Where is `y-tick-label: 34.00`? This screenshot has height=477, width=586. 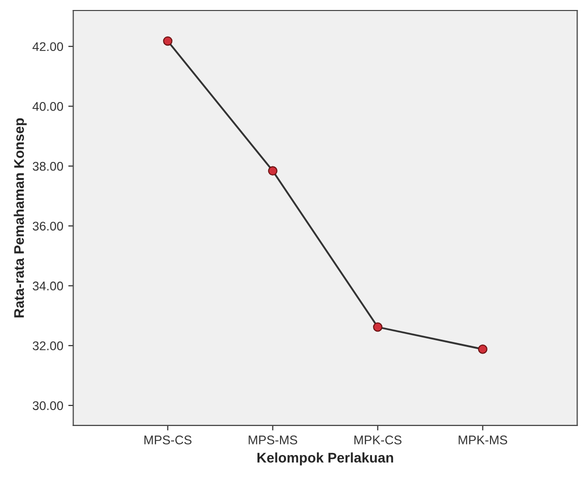
y-tick-label: 34.00 is located at coordinates (48, 286).